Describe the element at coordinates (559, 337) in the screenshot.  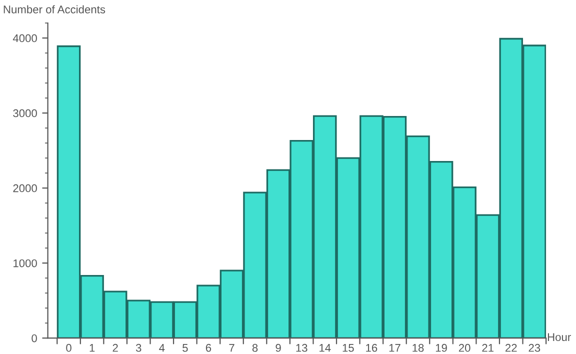
I see `x-axis-title: Hour` at that location.